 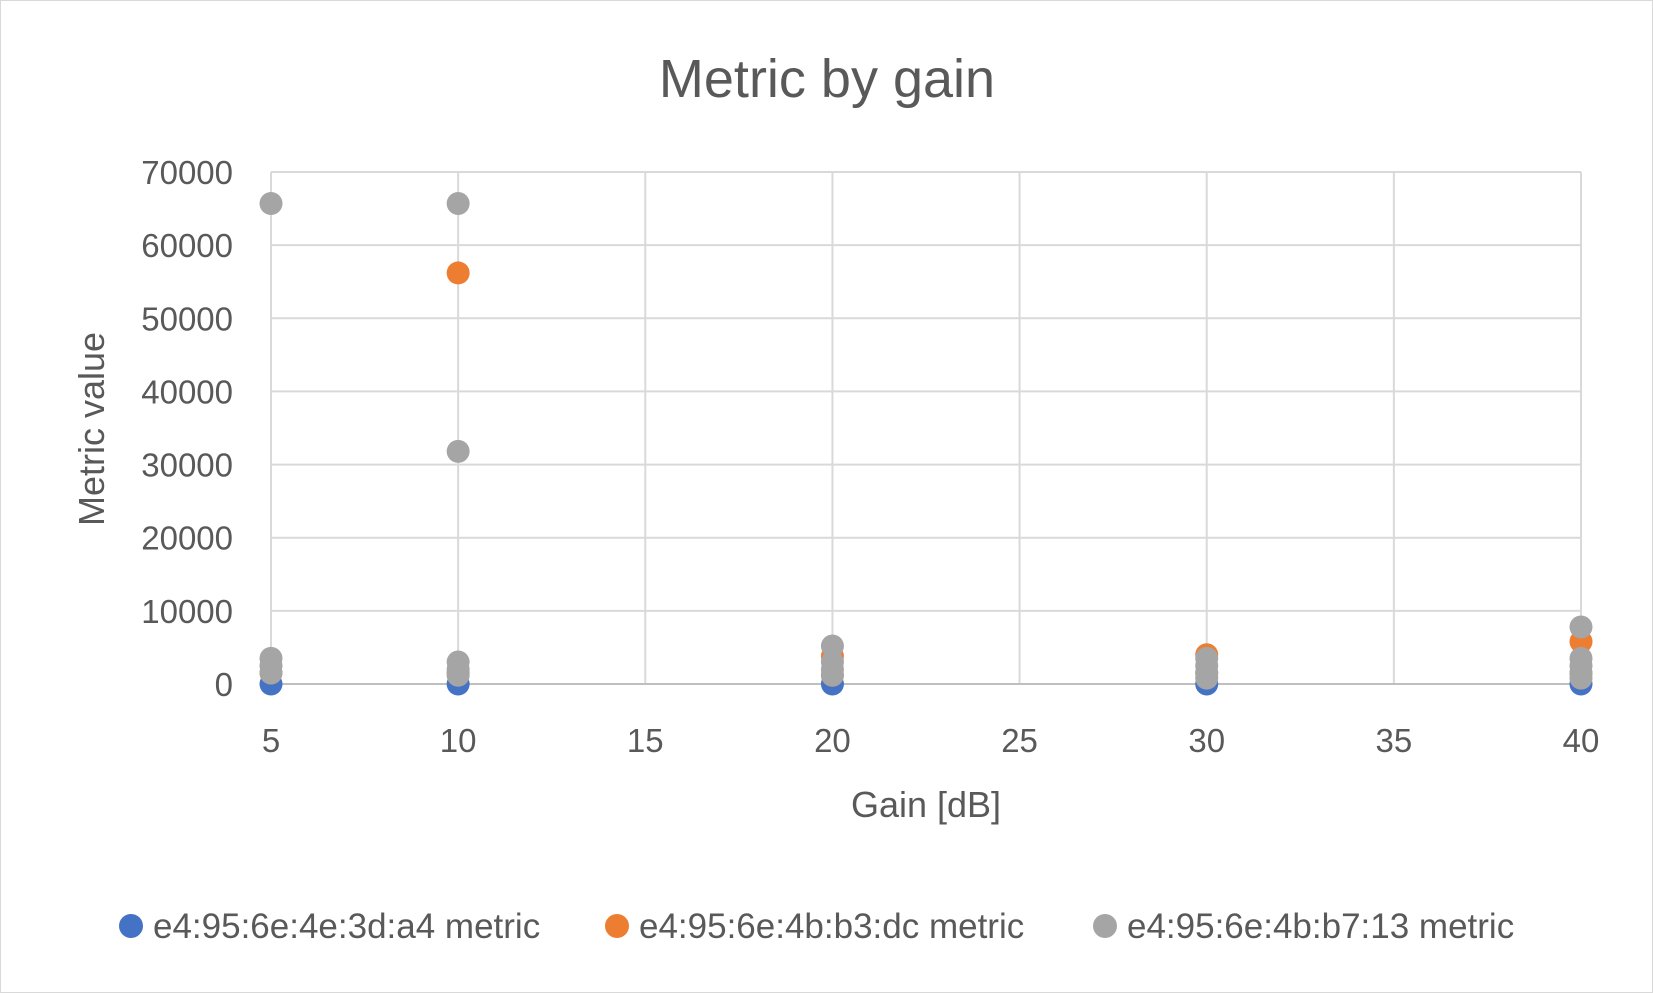 I want to click on x-tick-label: 10, so click(x=458, y=740).